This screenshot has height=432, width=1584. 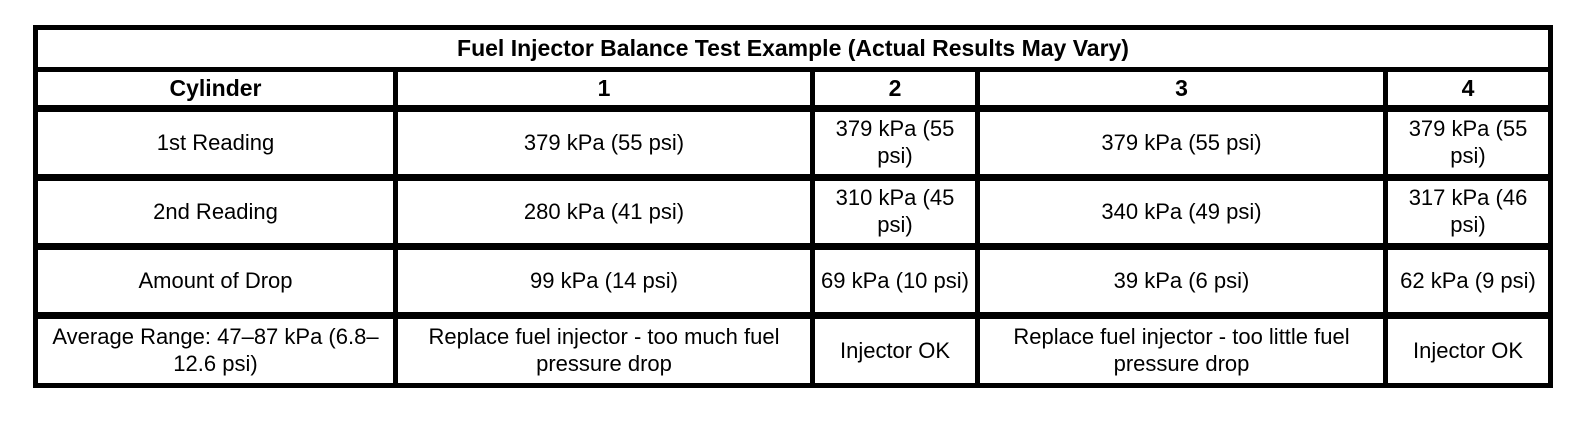 I want to click on row-2nd-reading-label: 2nd Reading, so click(x=215, y=211).